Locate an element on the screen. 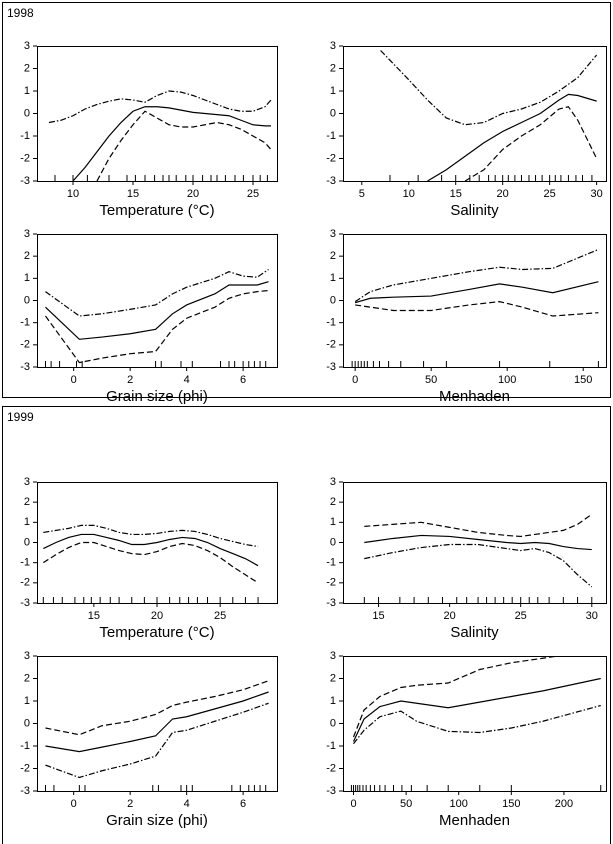 Image resolution: width=613 pixels, height=844 pixels. x-tick-label: 6 is located at coordinates (243, 804).